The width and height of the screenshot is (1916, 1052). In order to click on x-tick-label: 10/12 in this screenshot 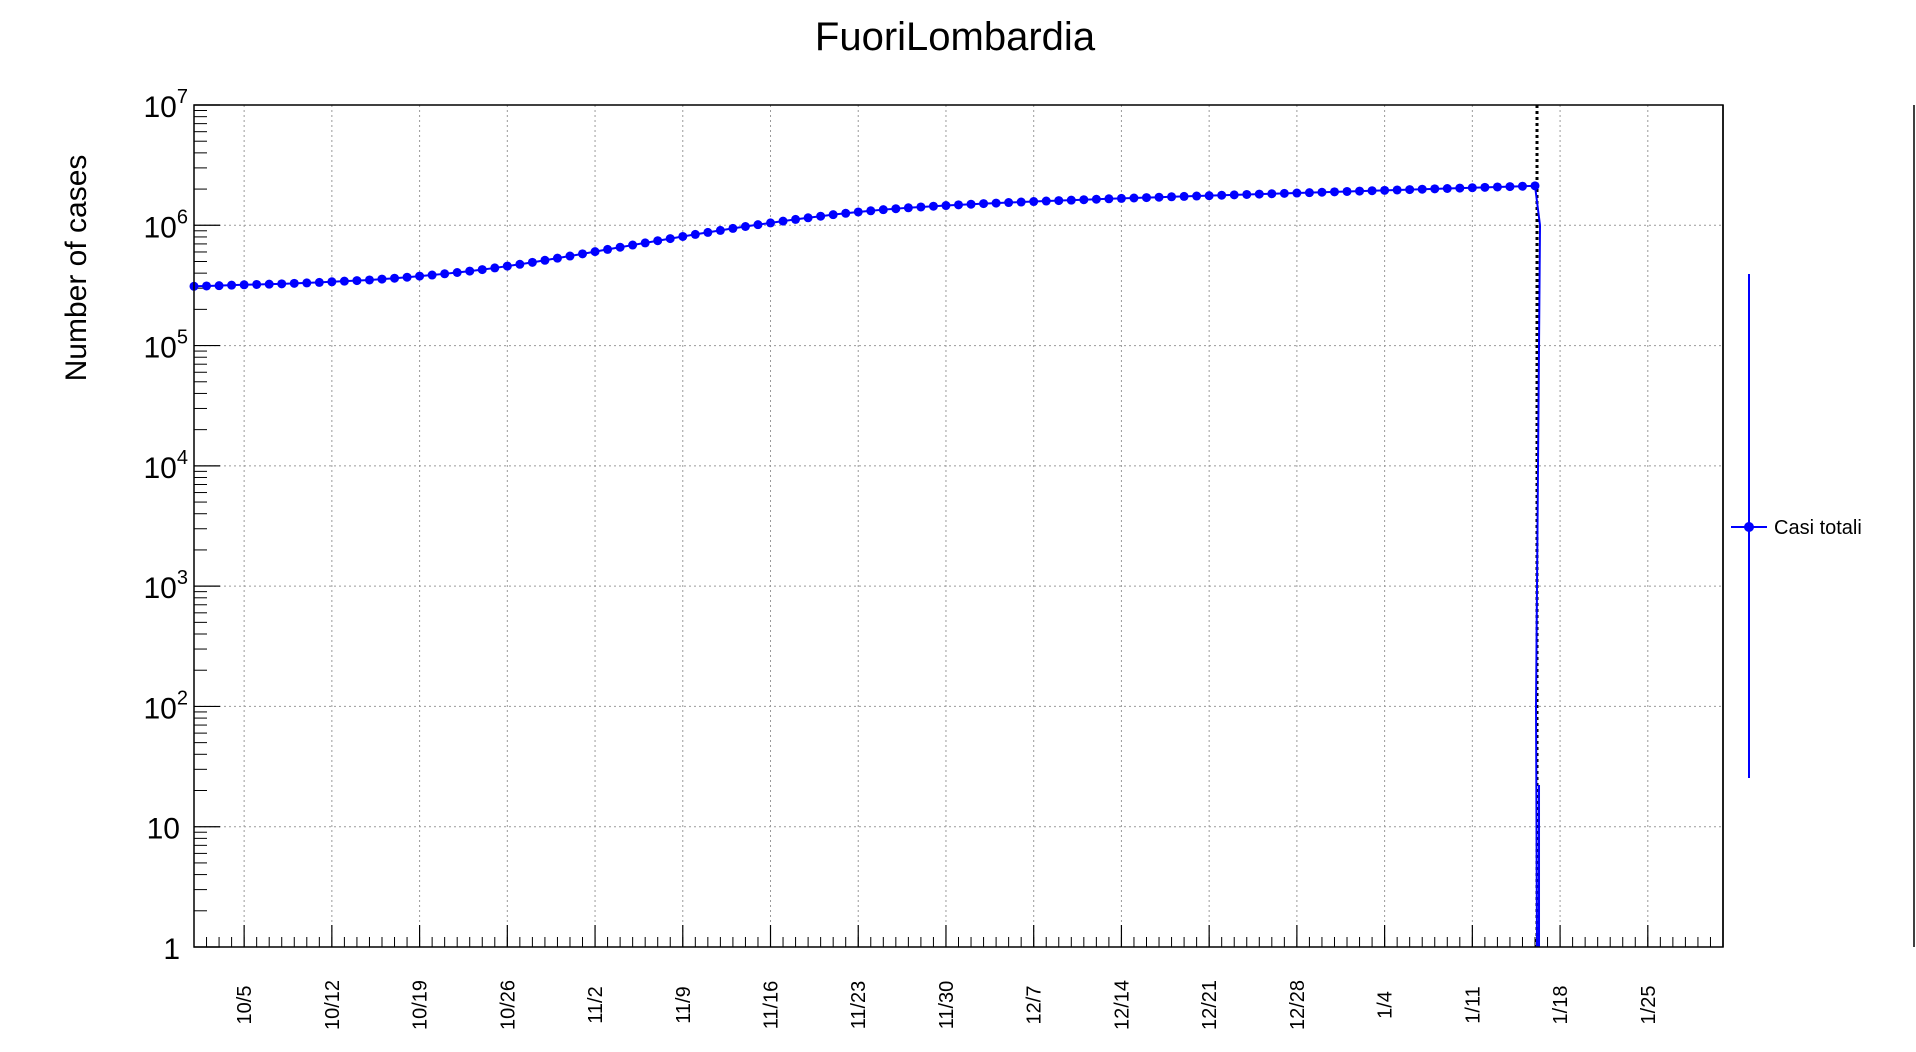, I will do `click(333, 1005)`.